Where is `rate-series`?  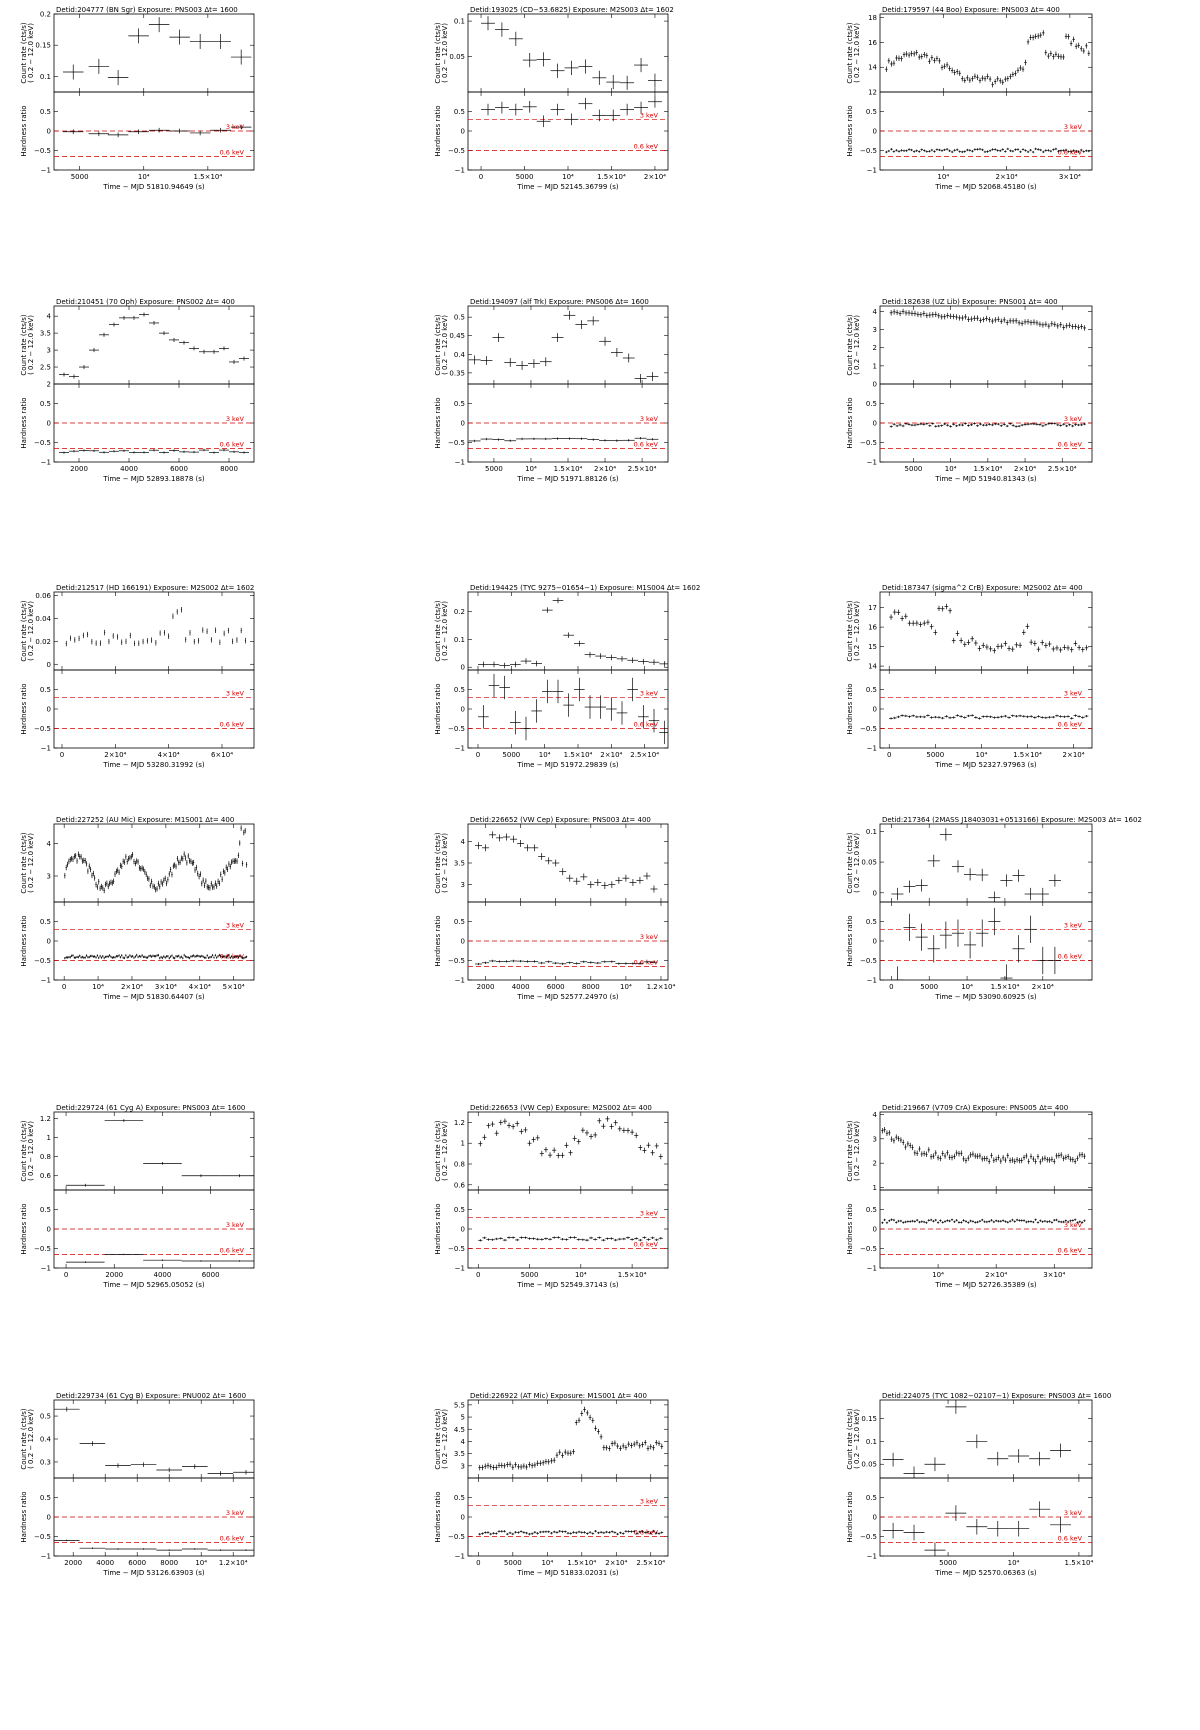
rate-series is located at coordinates (983, 1146).